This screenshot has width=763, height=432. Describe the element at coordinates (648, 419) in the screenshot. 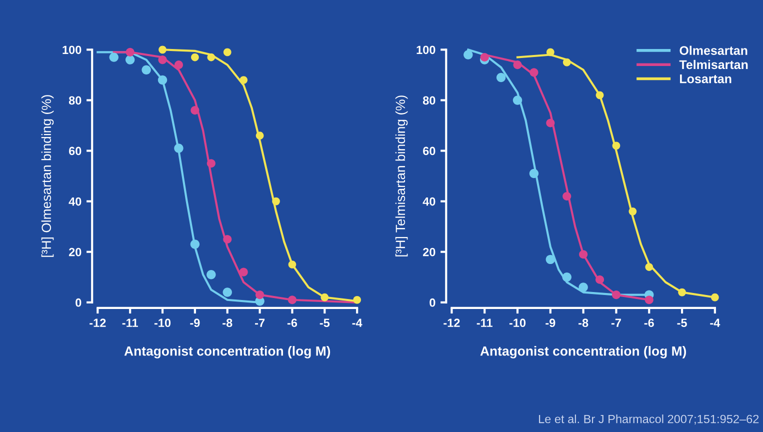

I see `text: Le et al. Br J Pharmacol 2007;151:952–62` at that location.